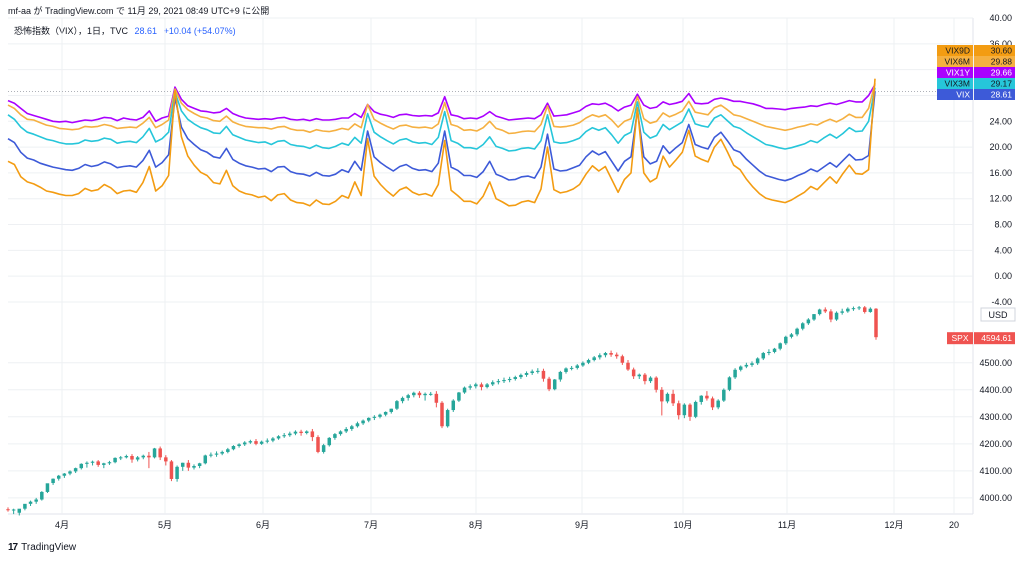  What do you see at coordinates (893, 525) in the screenshot?
I see `x-tick-label: 12月` at bounding box center [893, 525].